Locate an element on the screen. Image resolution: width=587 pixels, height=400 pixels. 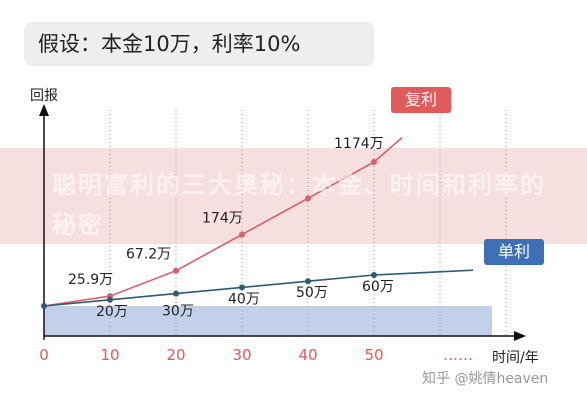
data-label-1-3: 40万 is located at coordinates (244, 299).